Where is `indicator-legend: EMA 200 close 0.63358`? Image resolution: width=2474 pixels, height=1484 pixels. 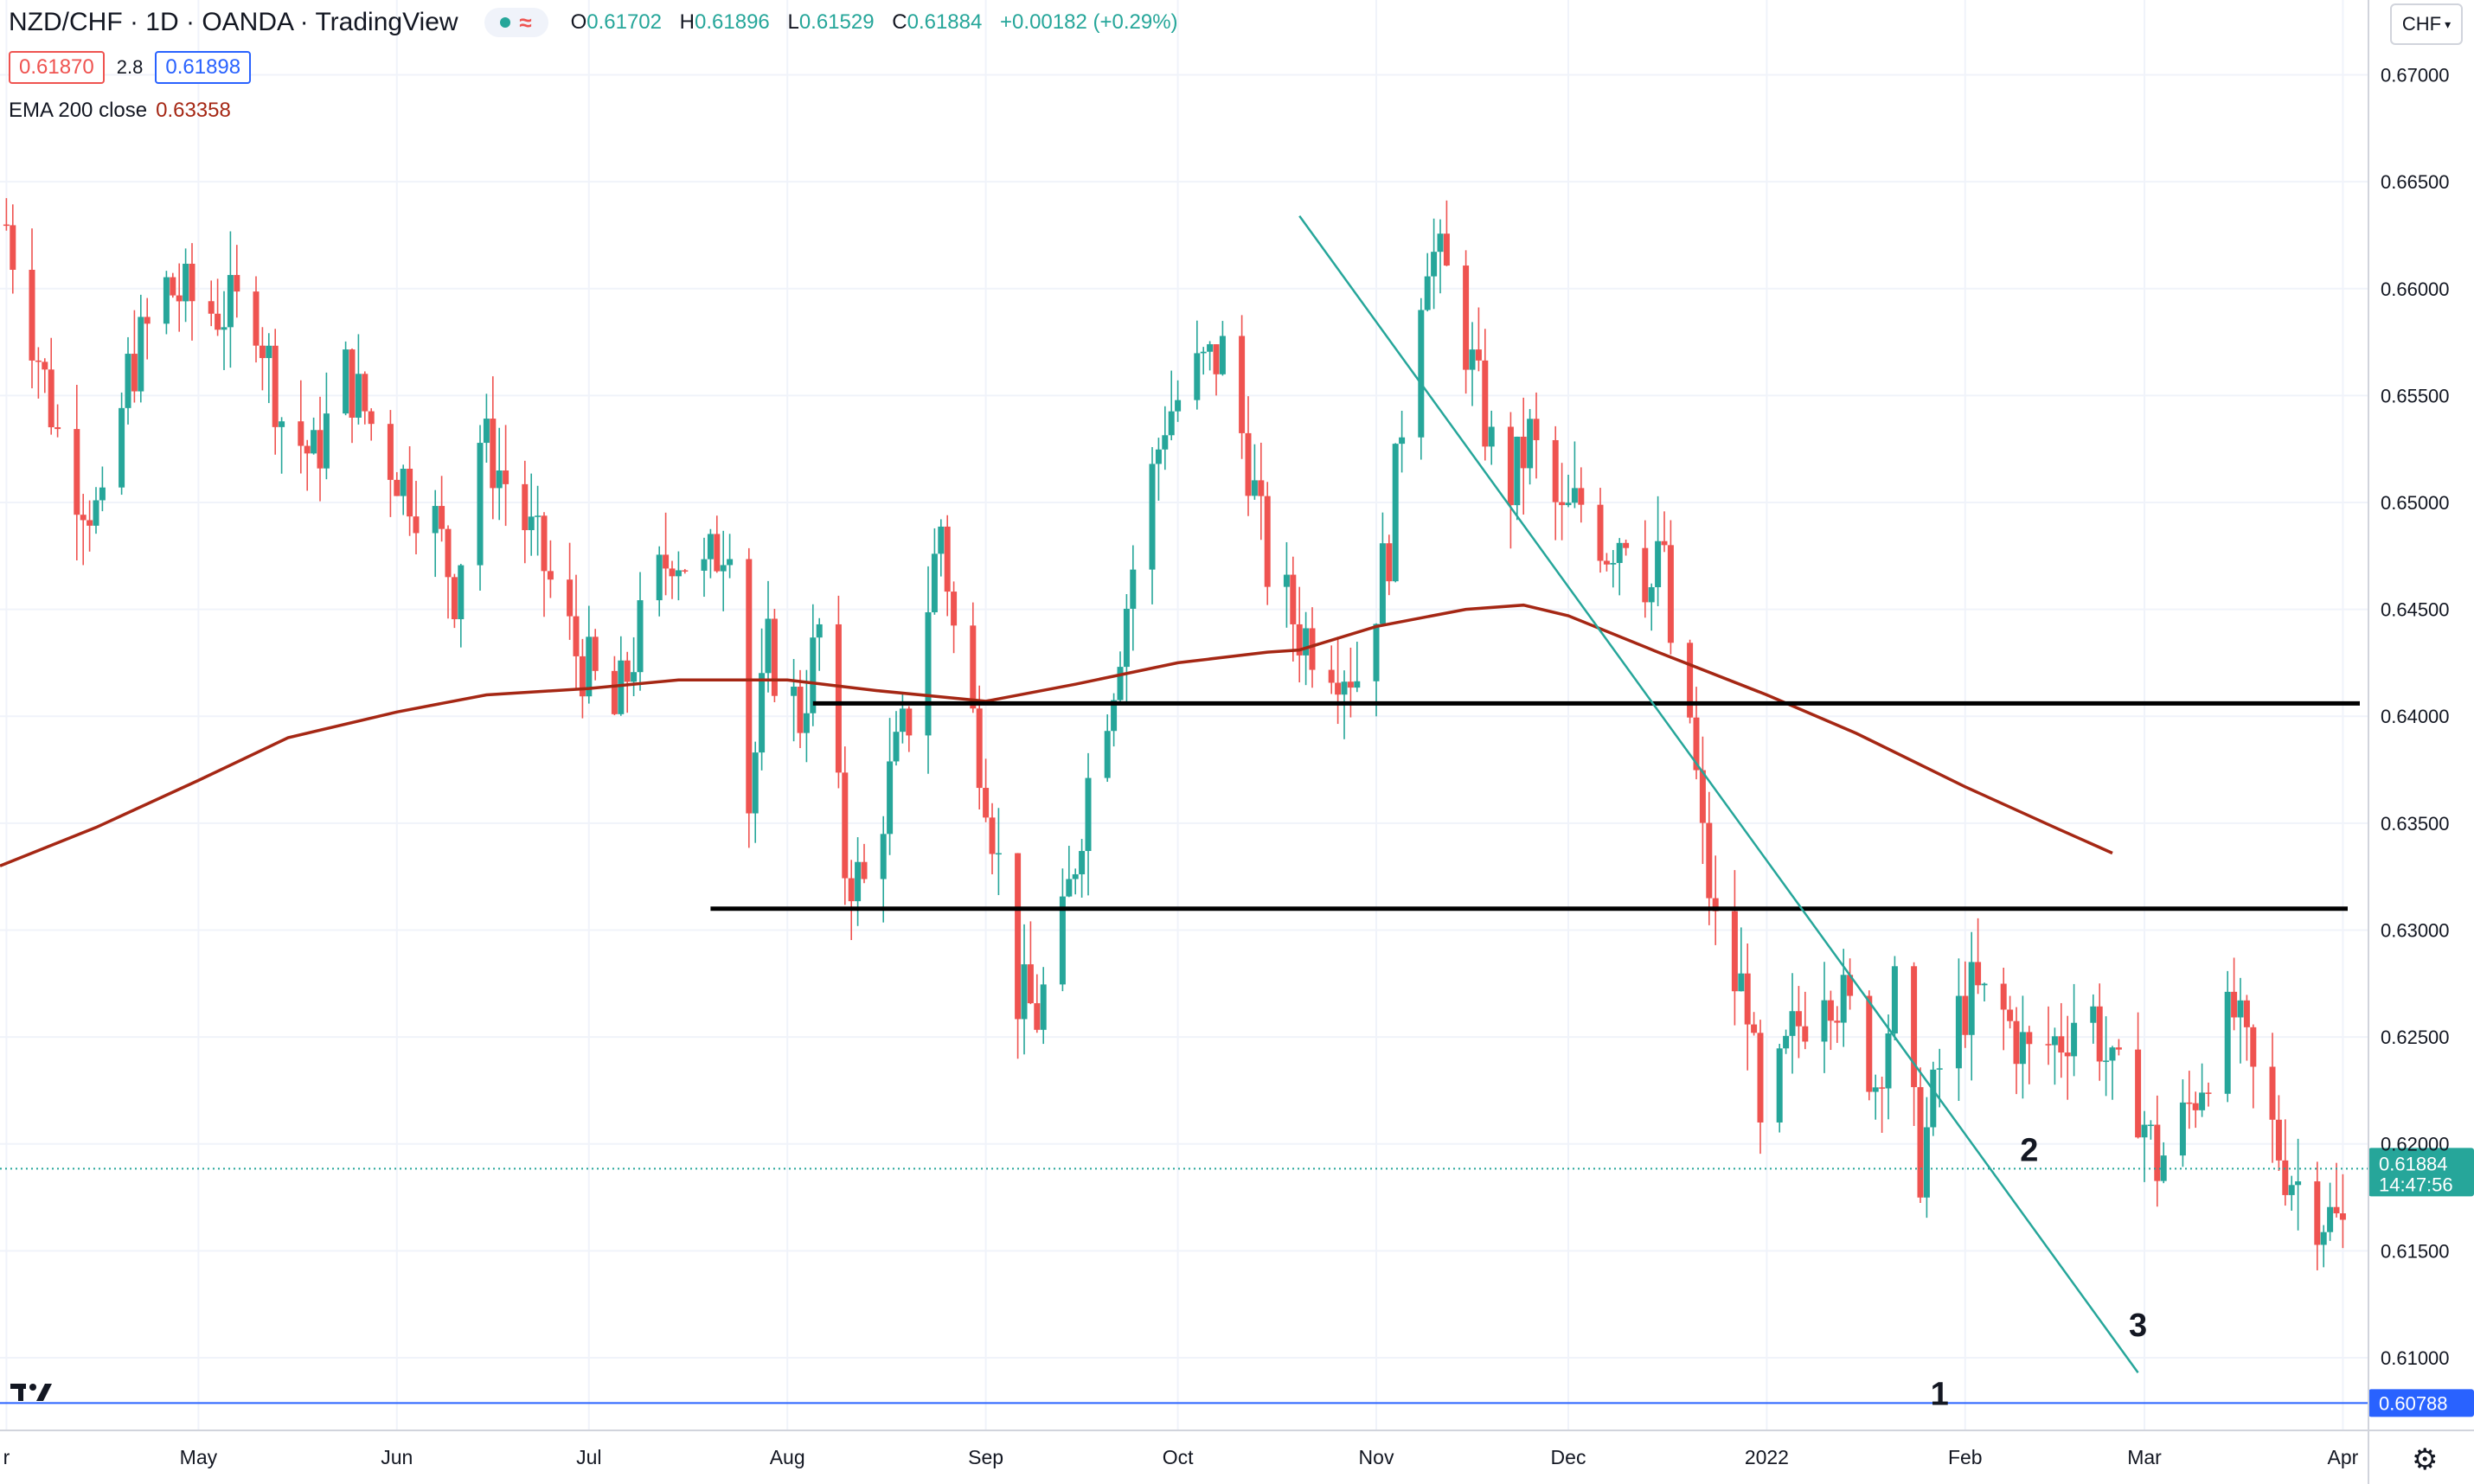
indicator-legend: EMA 200 close 0.63358 is located at coordinates (599, 111).